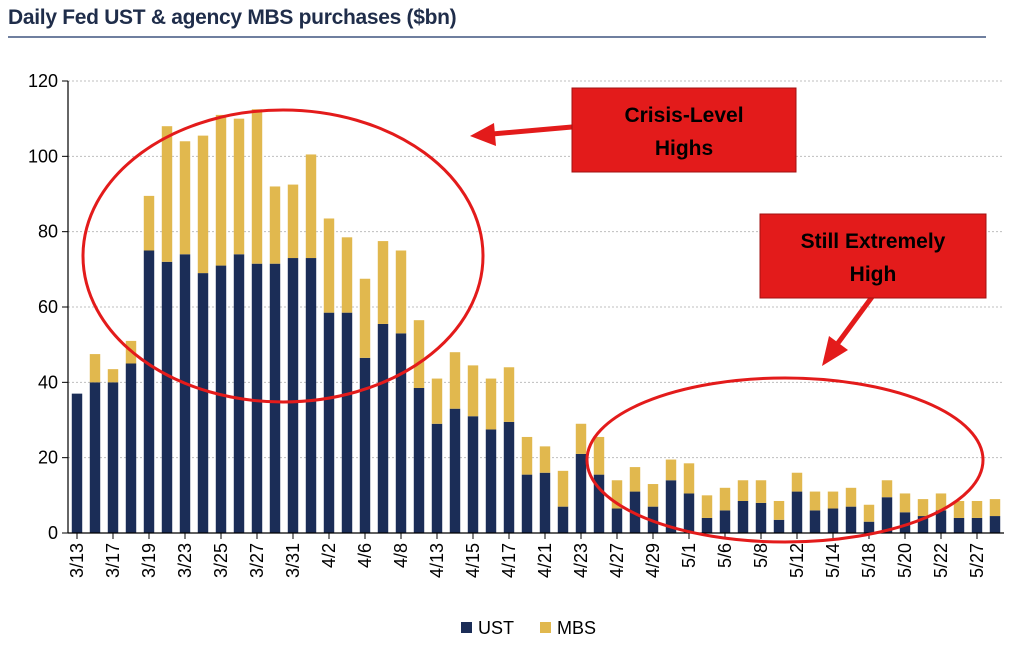 This screenshot has width=1024, height=650. What do you see at coordinates (497, 37) in the screenshot?
I see `title-divider` at bounding box center [497, 37].